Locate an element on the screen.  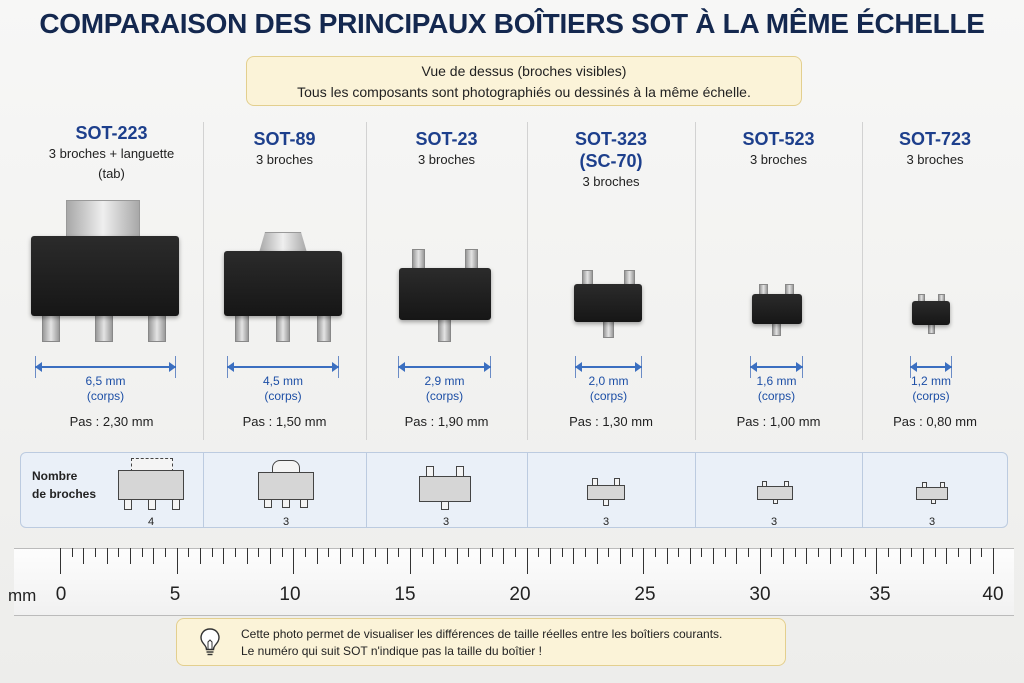
package-column-sot323: SOT-323 (SC-70) 3 broches is located at coordinates (611, 286).